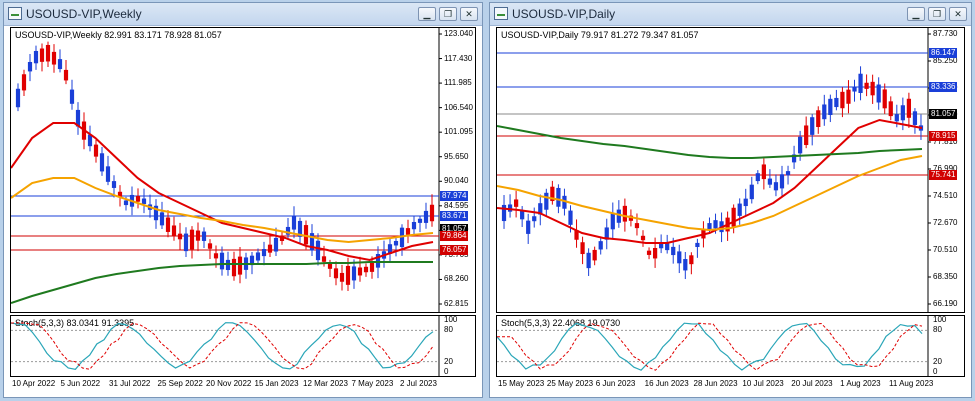 This screenshot has width=975, height=401. What do you see at coordinates (446, 371) in the screenshot?
I see `stoch-axis-label: 0` at bounding box center [446, 371].